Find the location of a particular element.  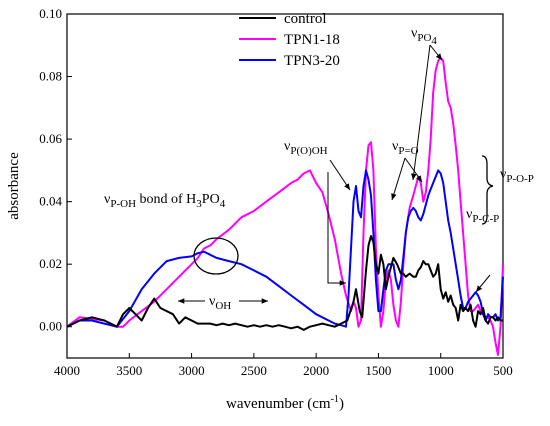

annotation-po4-sub2: 4 is located at coordinates (434, 41).